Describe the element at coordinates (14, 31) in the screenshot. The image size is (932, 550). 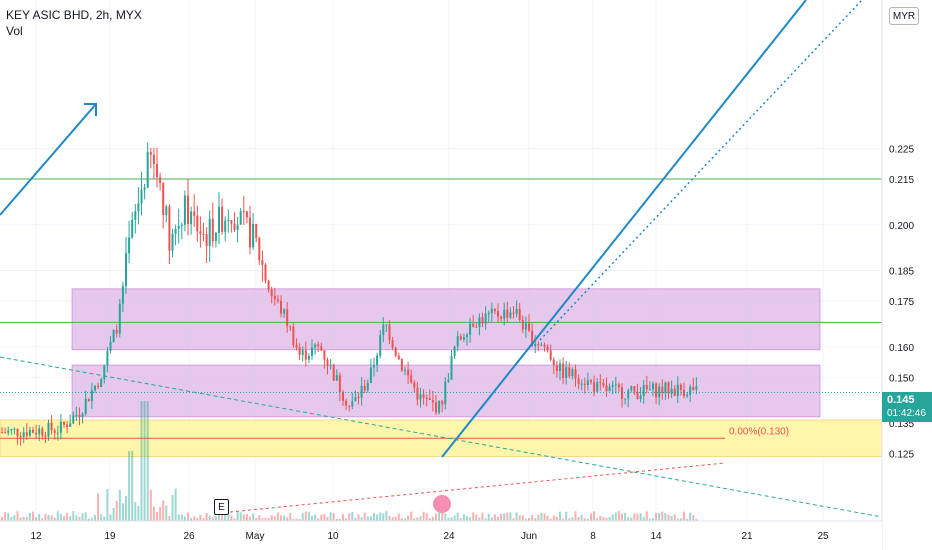
I see `volume-indicator-label: Vol` at that location.